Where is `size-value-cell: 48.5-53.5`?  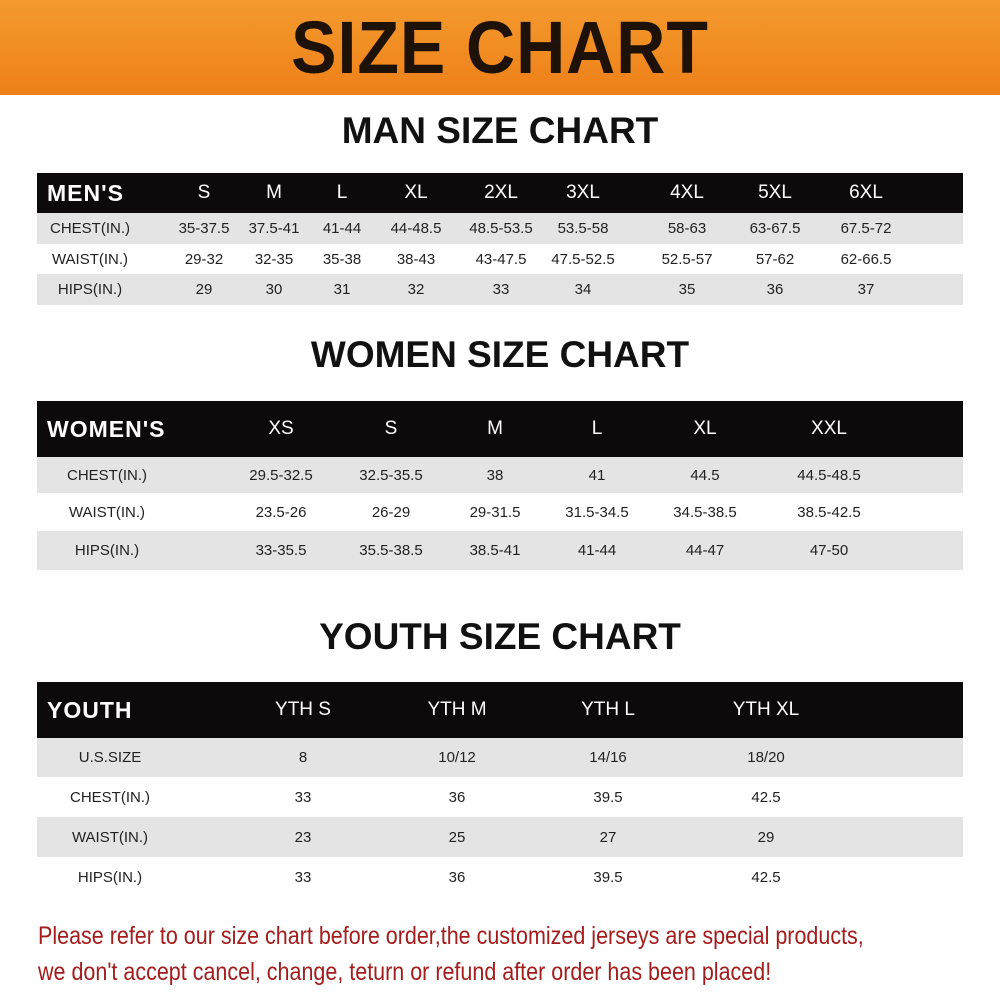
size-value-cell: 48.5-53.5 is located at coordinates (501, 228).